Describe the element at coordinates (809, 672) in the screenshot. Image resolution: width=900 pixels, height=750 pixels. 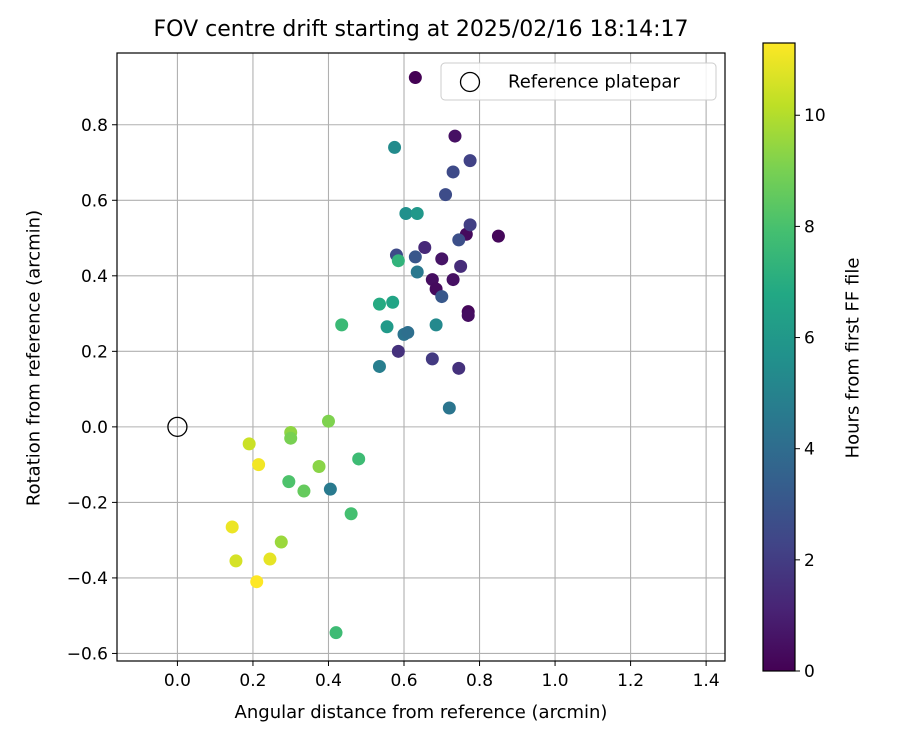
I see `colorbar-tick-label: 0` at that location.